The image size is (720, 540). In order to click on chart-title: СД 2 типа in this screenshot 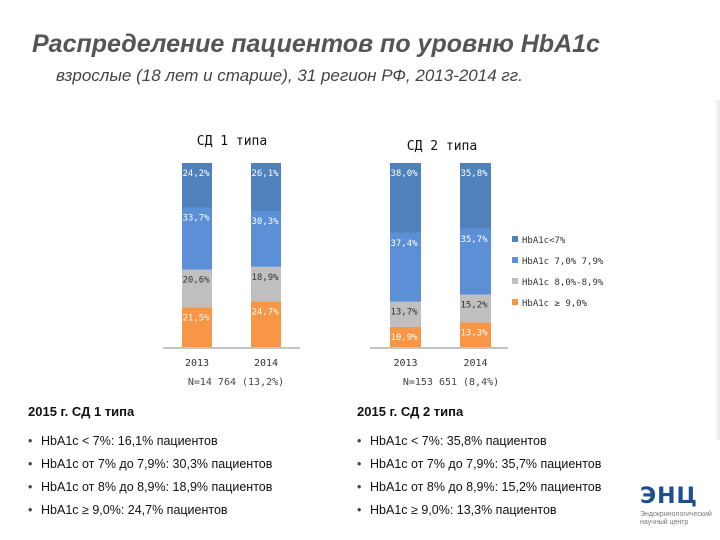, I will do `click(442, 146)`.